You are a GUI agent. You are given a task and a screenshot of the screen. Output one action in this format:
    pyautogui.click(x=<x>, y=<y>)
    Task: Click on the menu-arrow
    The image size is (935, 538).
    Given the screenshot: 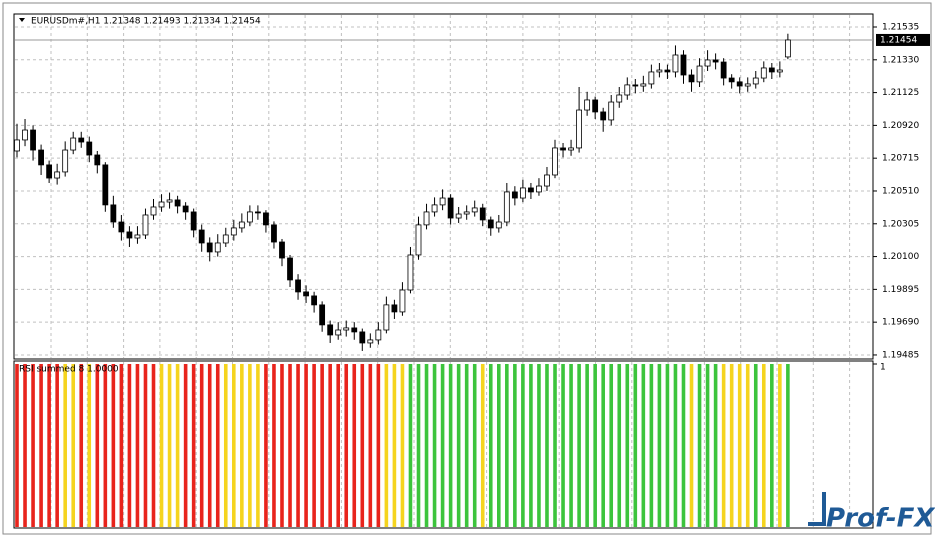 What is the action you would take?
    pyautogui.click(x=22, y=20)
    